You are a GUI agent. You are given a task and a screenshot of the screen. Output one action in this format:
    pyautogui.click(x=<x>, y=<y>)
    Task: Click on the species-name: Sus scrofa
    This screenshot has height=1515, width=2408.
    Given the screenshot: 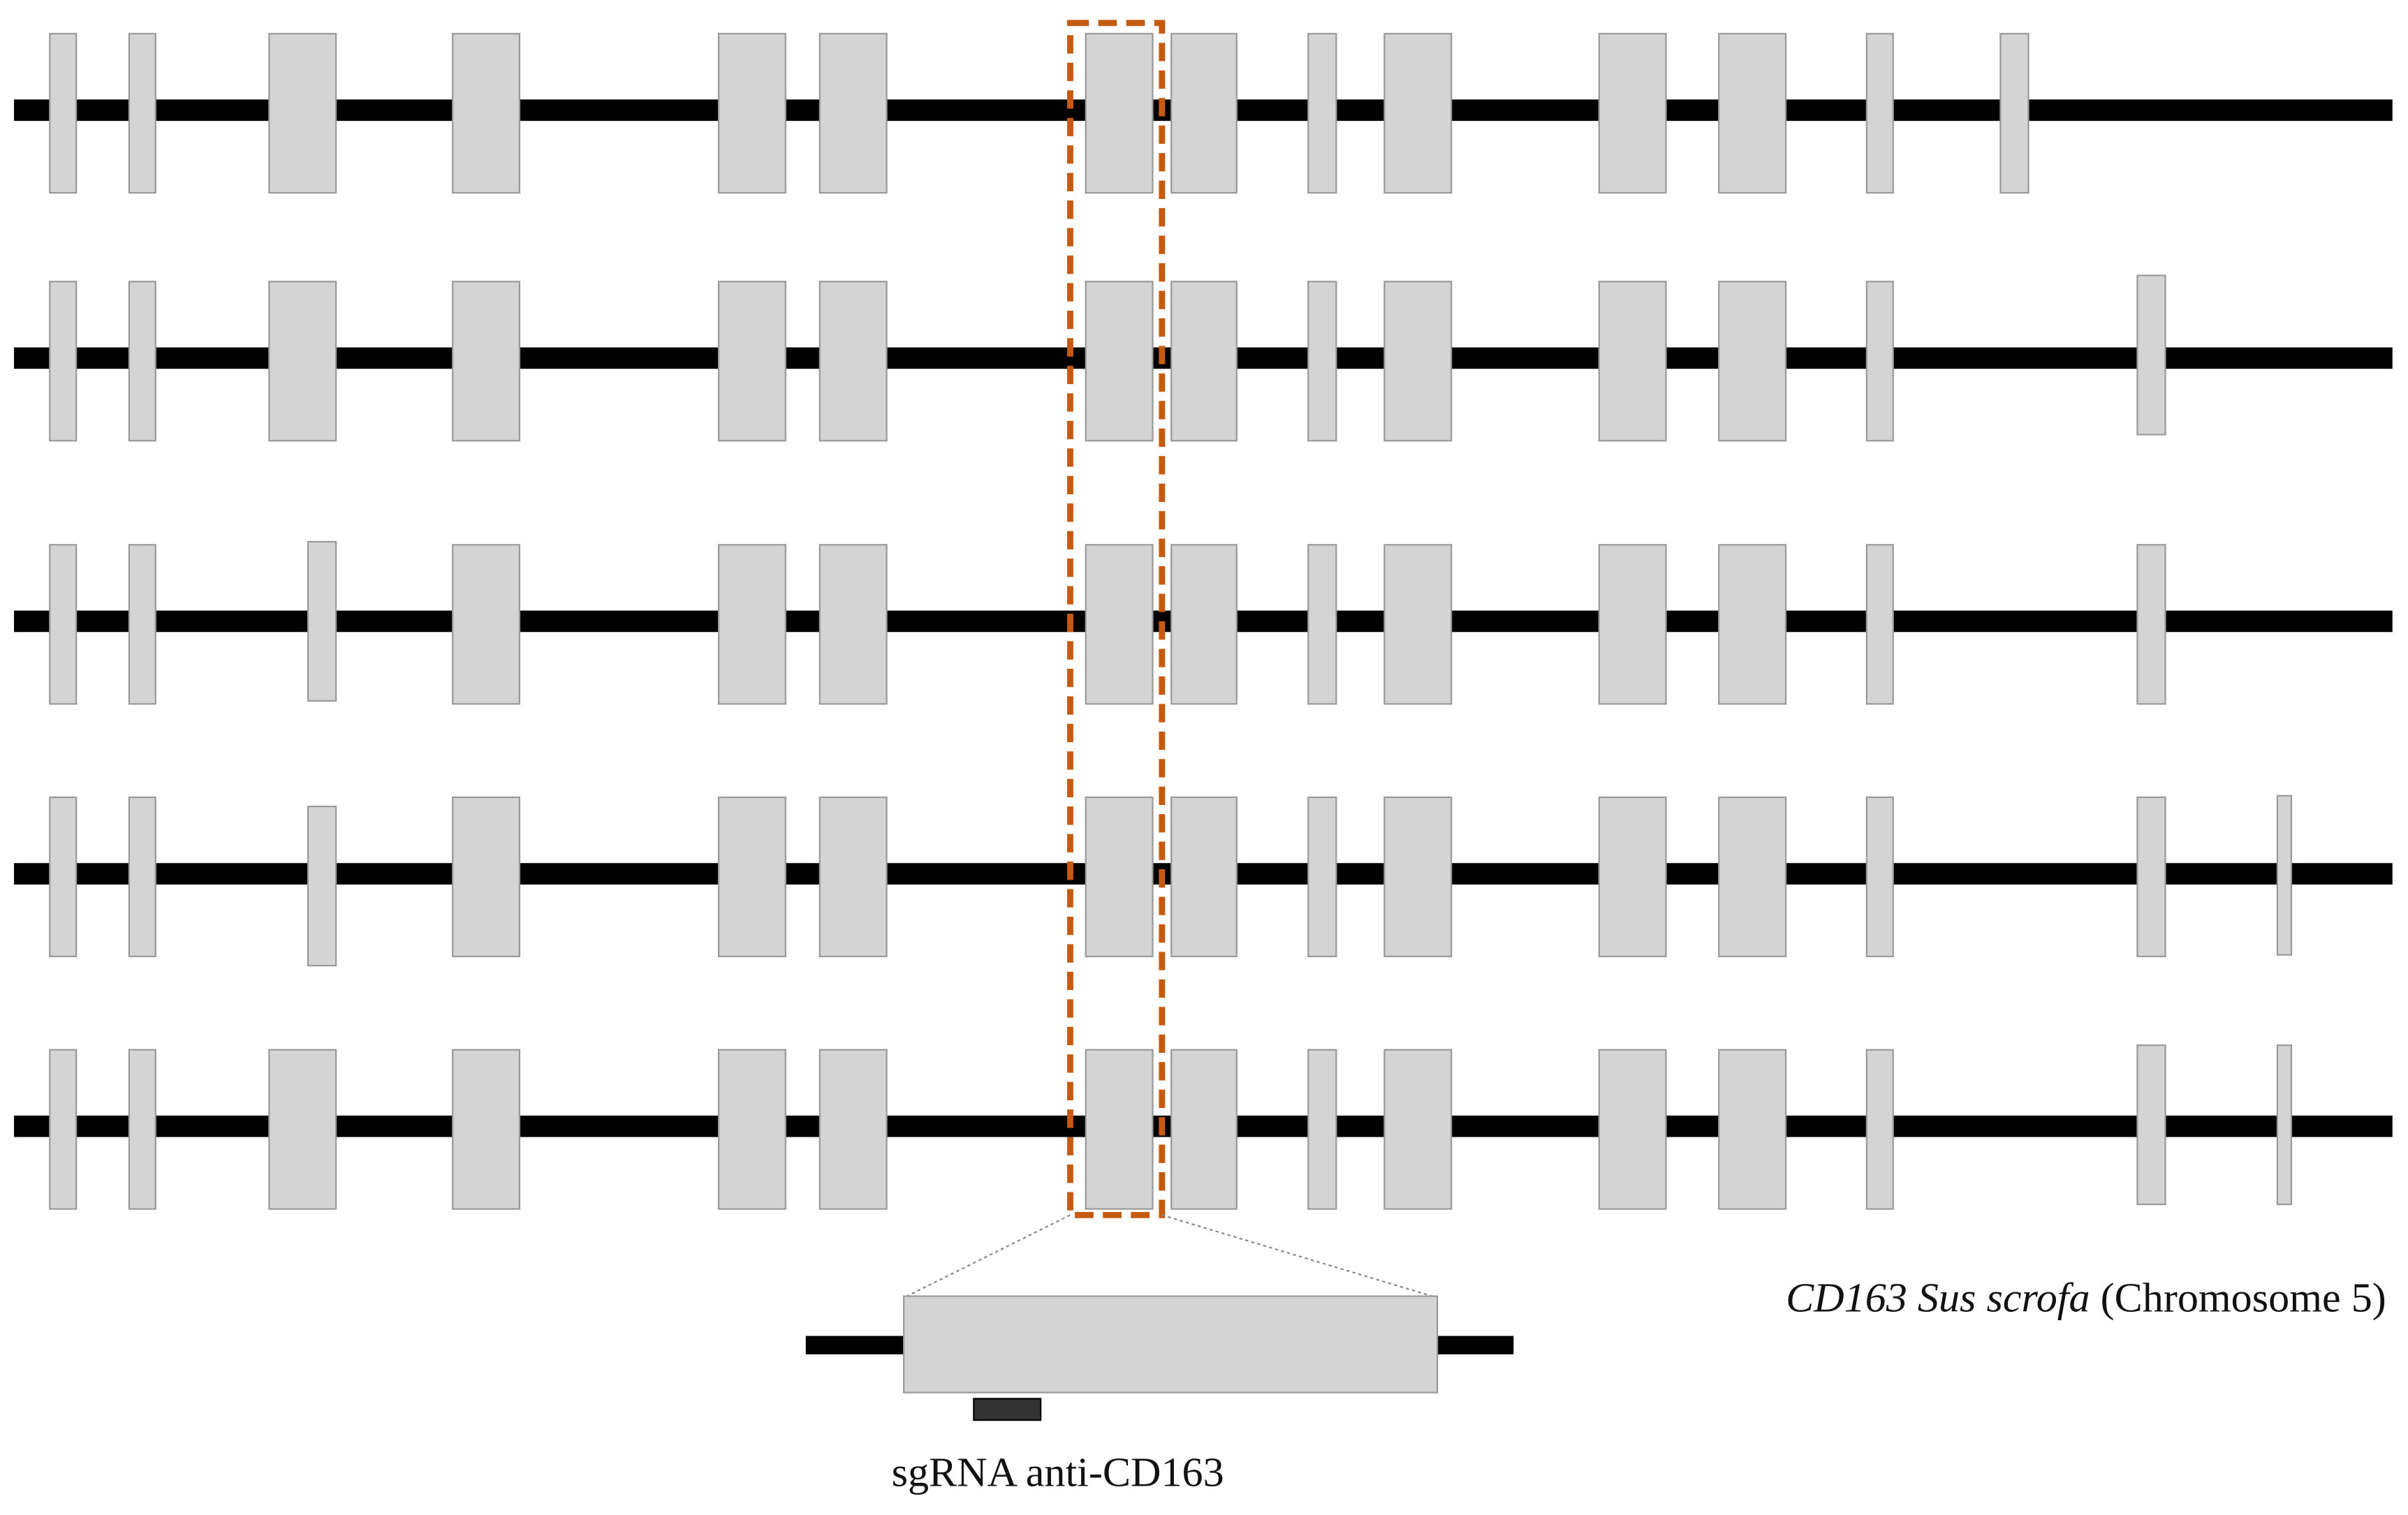 What is the action you would take?
    pyautogui.click(x=2004, y=1297)
    